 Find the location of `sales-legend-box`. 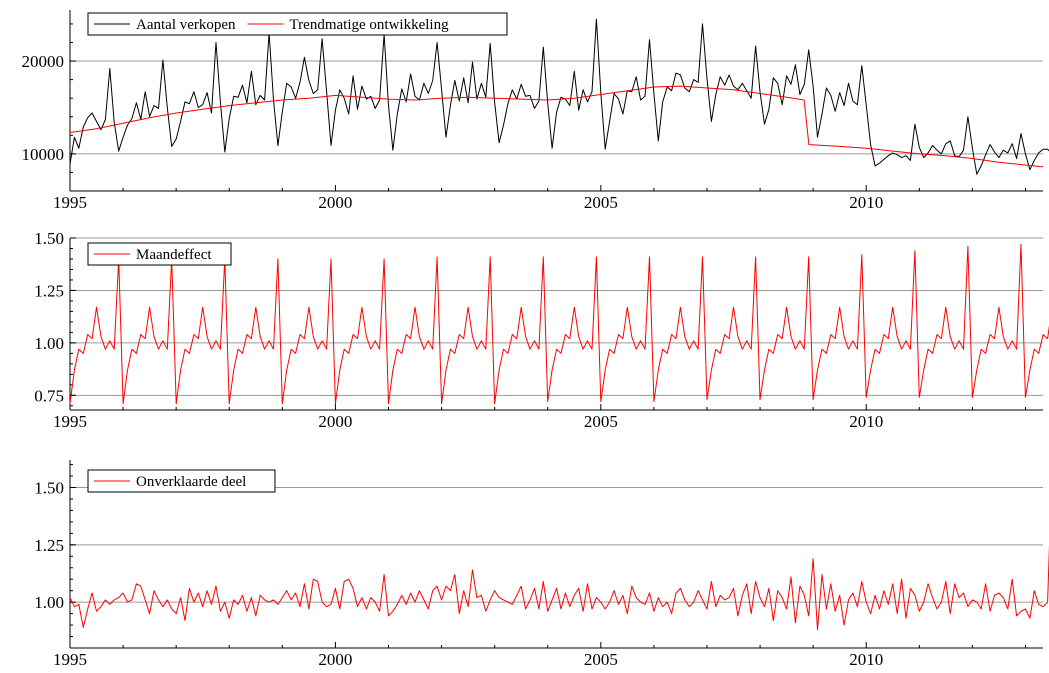

sales-legend-box is located at coordinates (297, 24).